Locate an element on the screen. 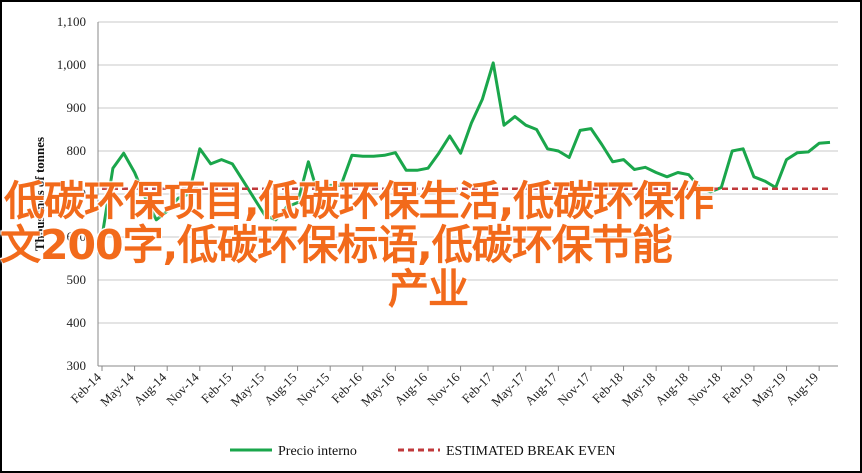 This screenshot has height=473, width=862. y-tick-label: 1,000 is located at coordinates (71, 64).